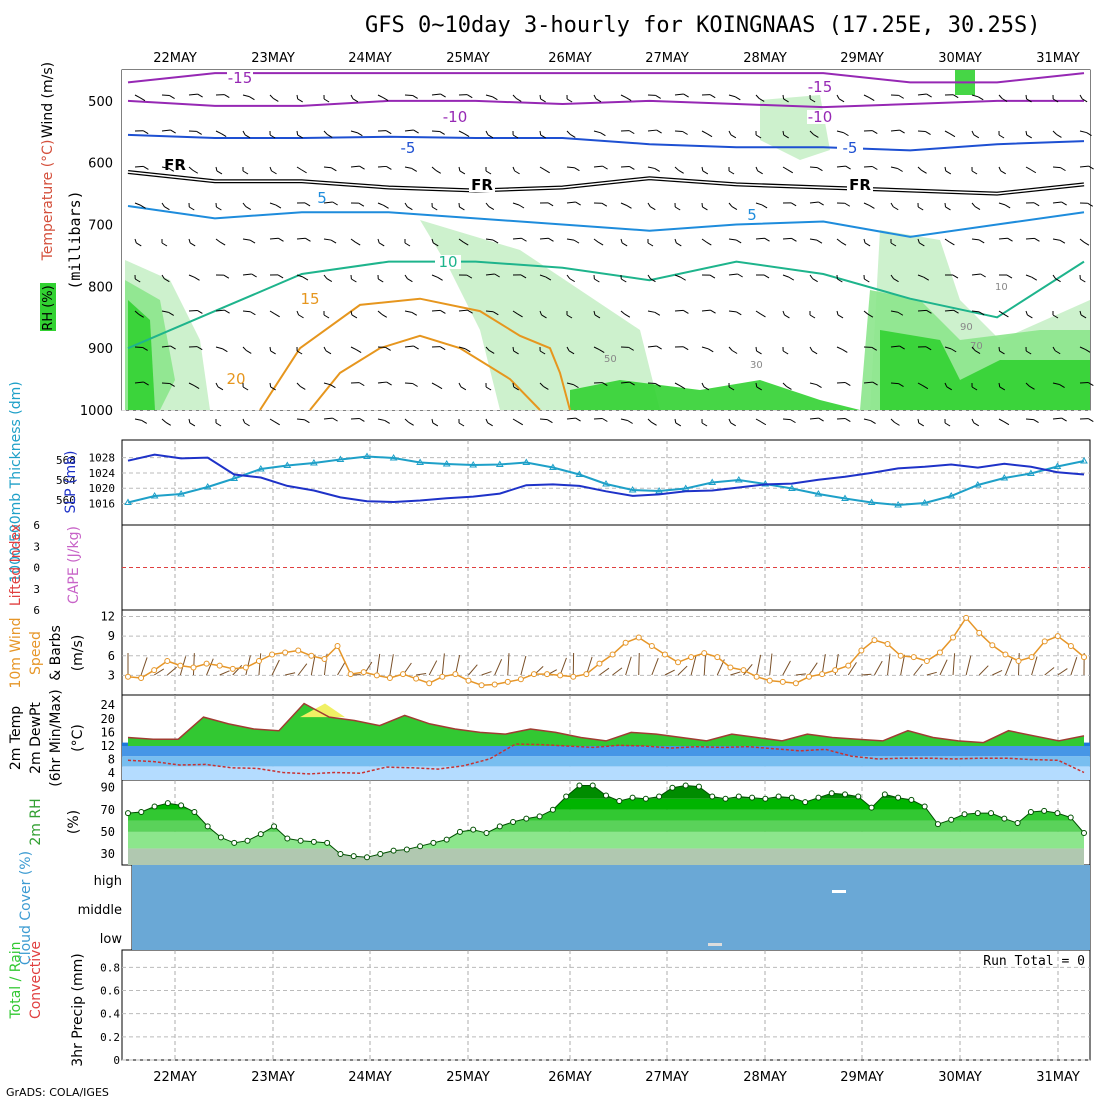  I want to click on temperature-area, so click(606, 724).